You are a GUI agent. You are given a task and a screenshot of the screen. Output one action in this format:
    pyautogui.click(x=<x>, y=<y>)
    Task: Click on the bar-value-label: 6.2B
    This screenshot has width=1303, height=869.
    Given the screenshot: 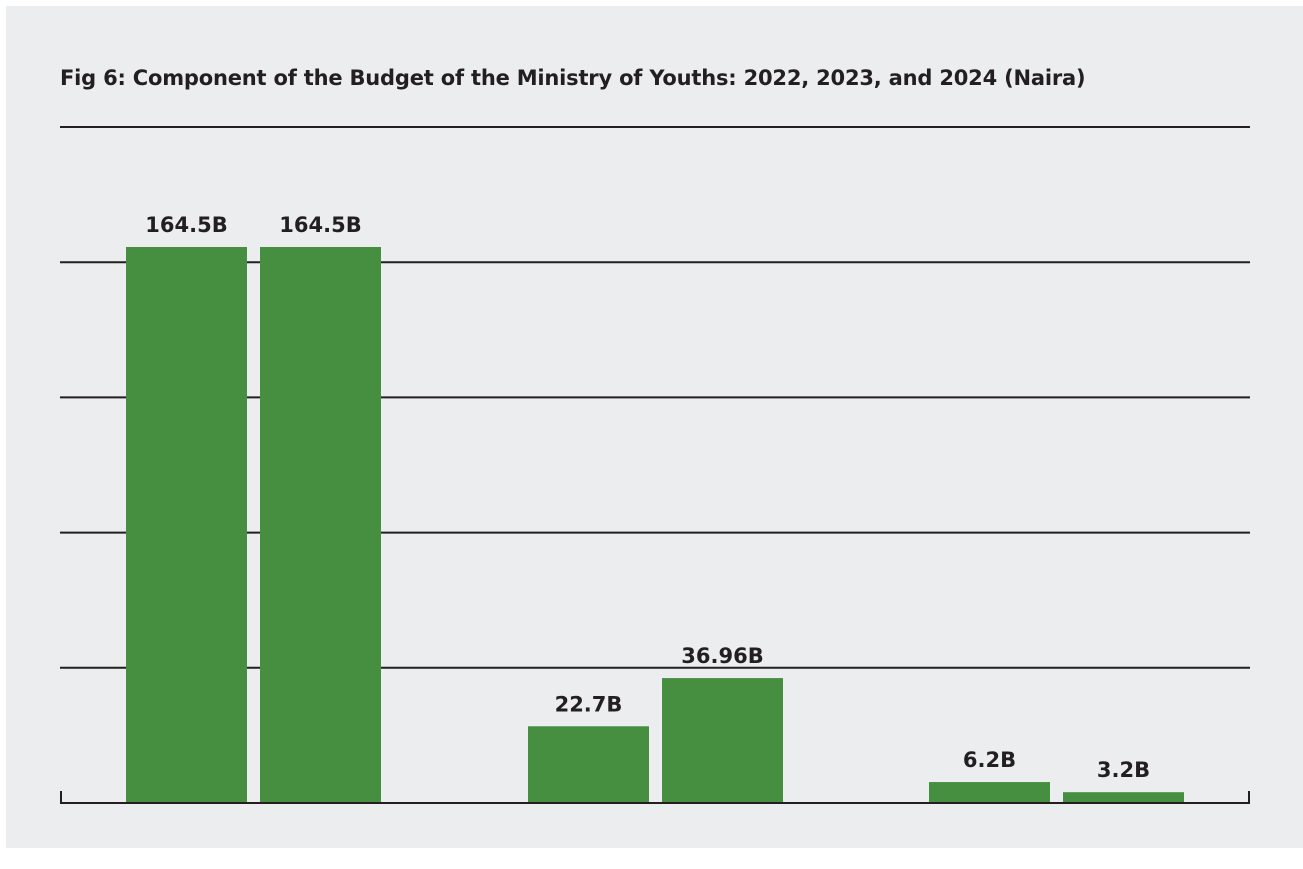 What is the action you would take?
    pyautogui.click(x=989, y=760)
    